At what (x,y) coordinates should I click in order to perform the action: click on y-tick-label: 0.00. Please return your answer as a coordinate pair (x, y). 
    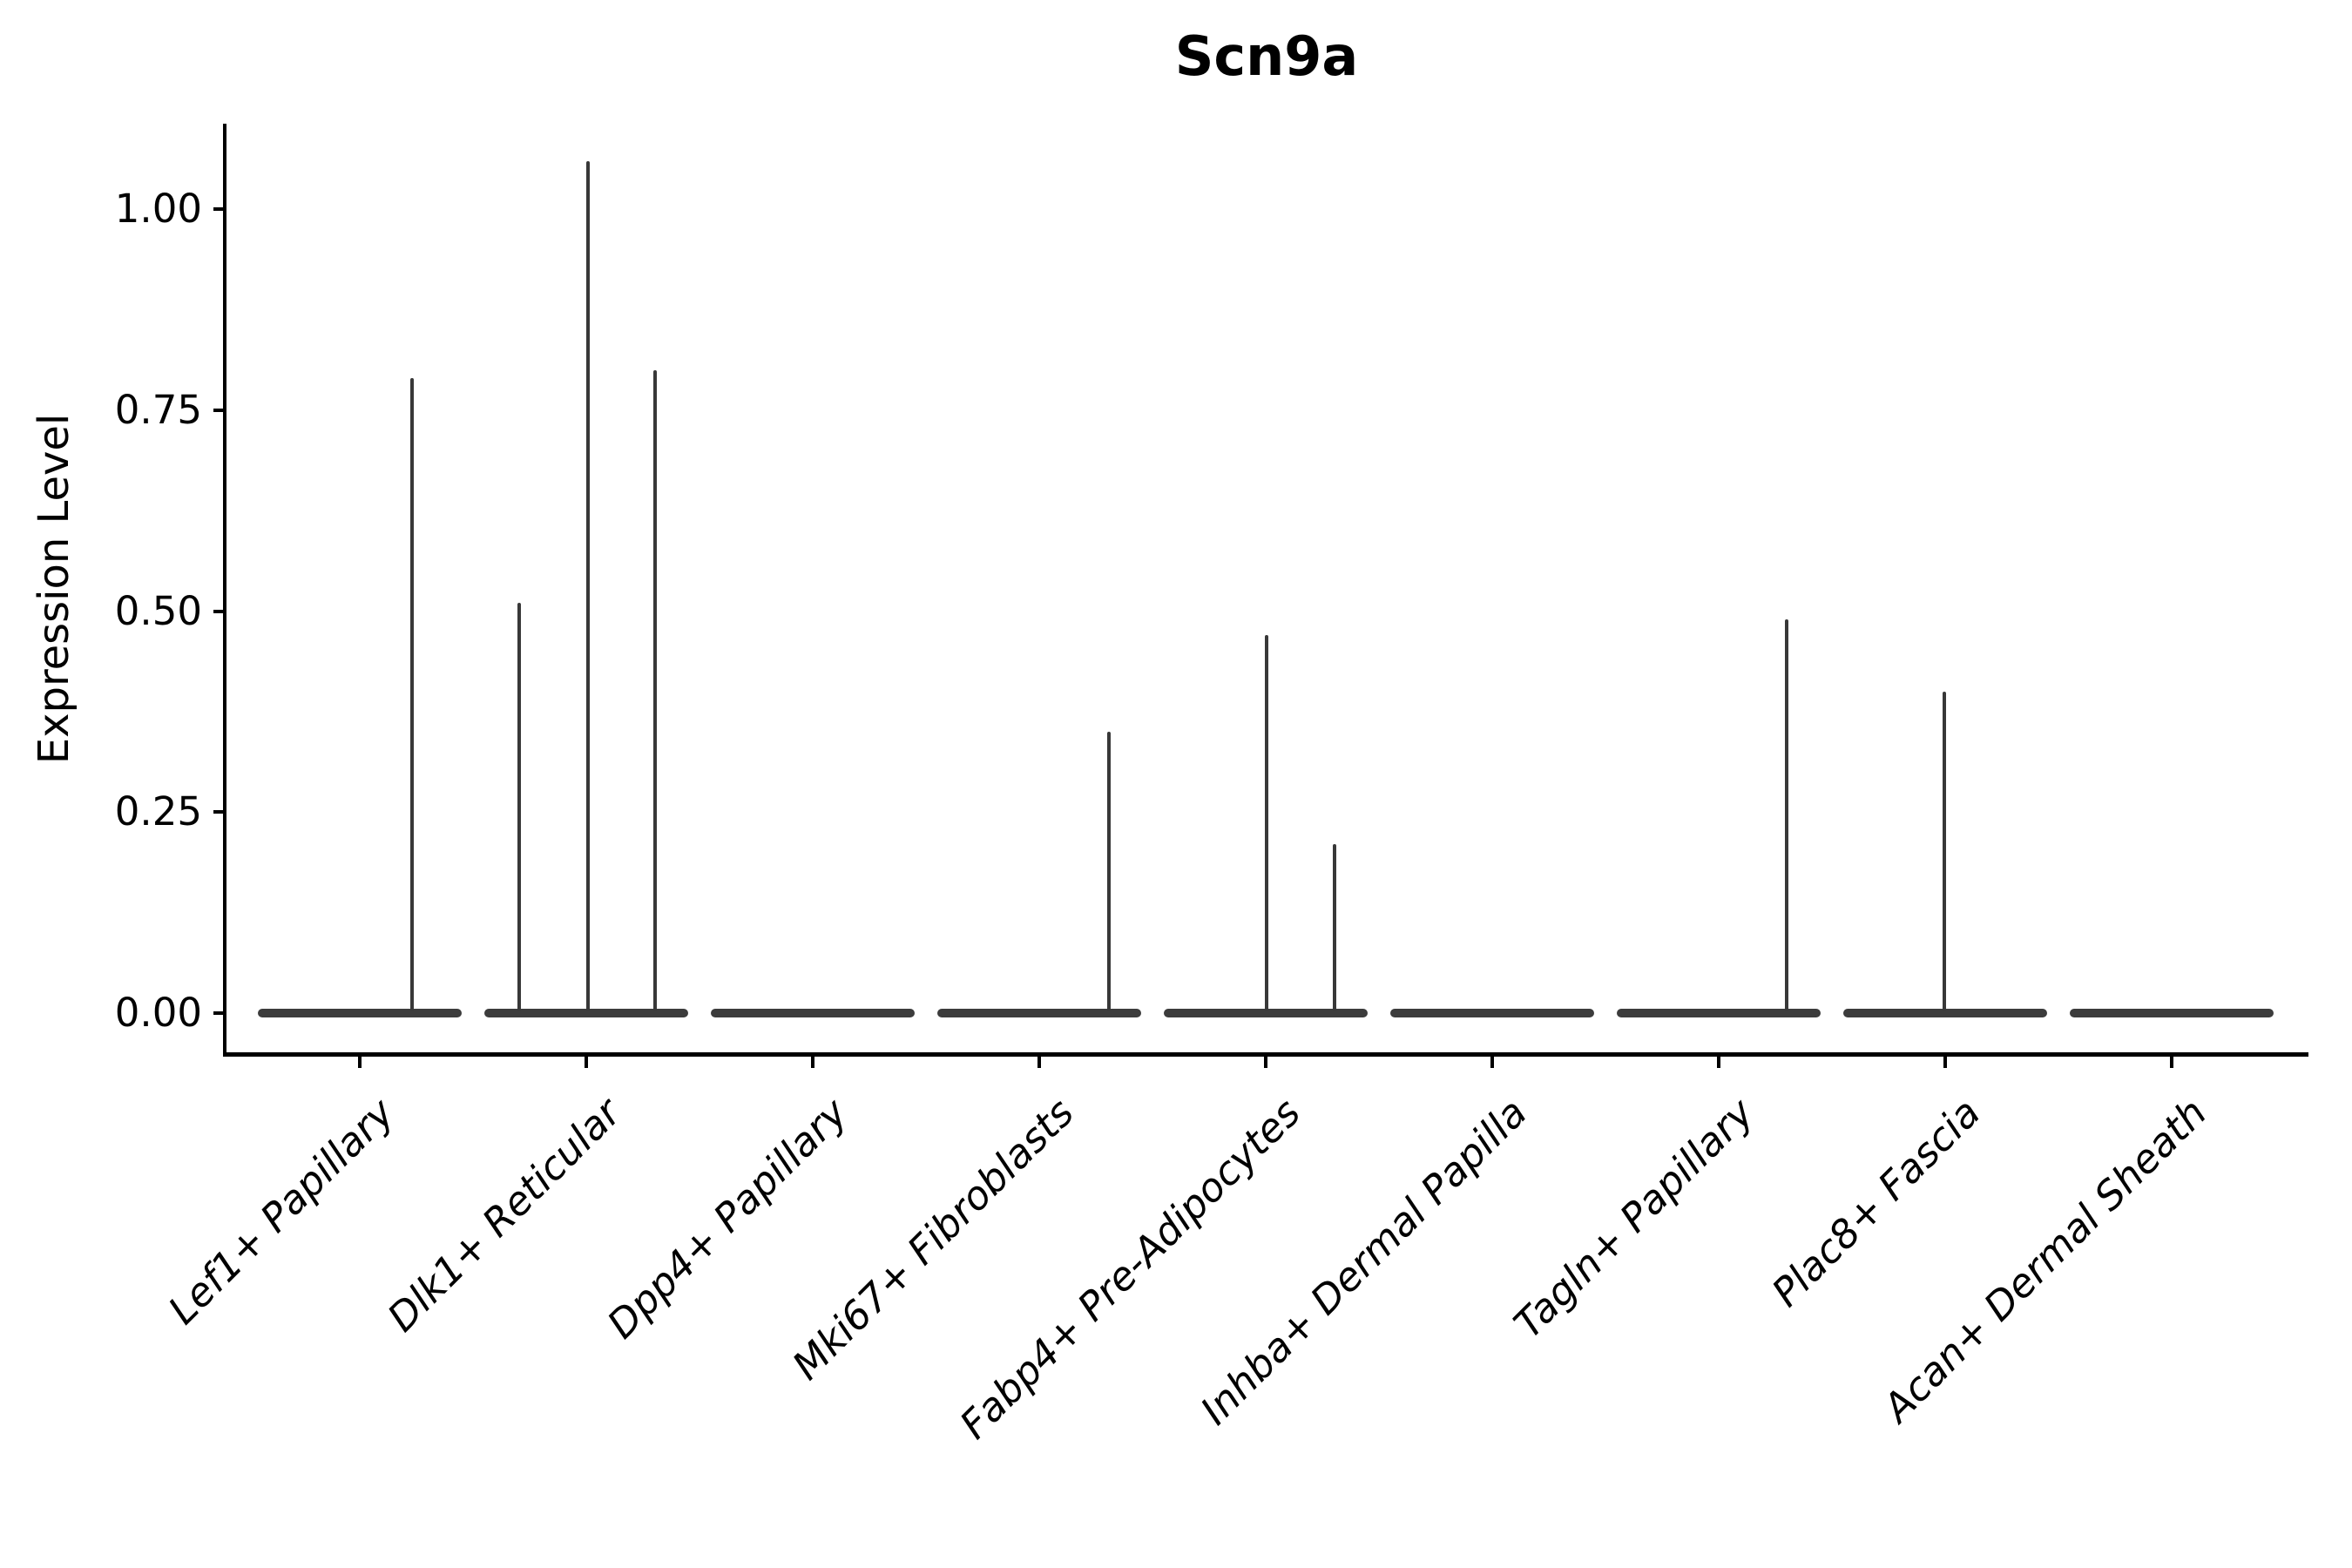
    Looking at the image, I should click on (158, 1013).